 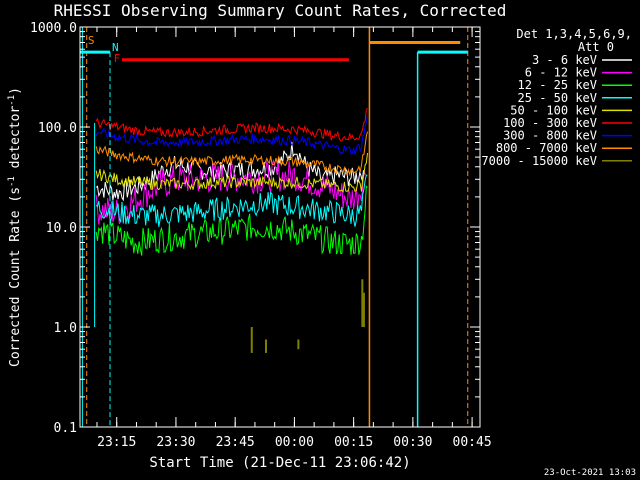 What do you see at coordinates (353, 442) in the screenshot?
I see `x-tick-label: 00:15` at bounding box center [353, 442].